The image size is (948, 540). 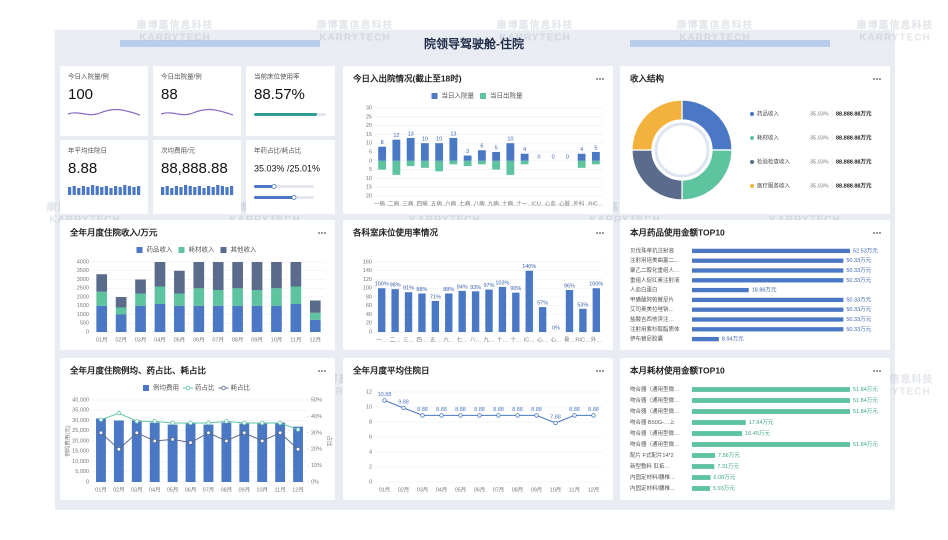 What do you see at coordinates (488, 286) in the screenshot?
I see `data-label: 97%` at bounding box center [488, 286].